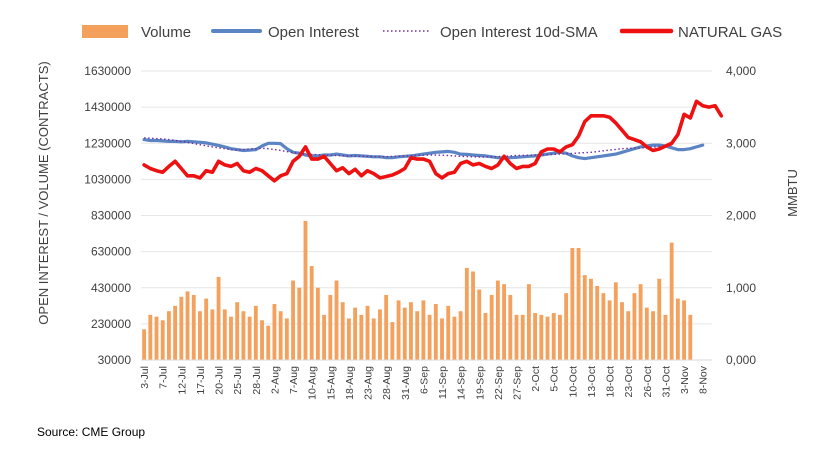  I want to click on x-tick-label: 18-Oct, so click(611, 382).